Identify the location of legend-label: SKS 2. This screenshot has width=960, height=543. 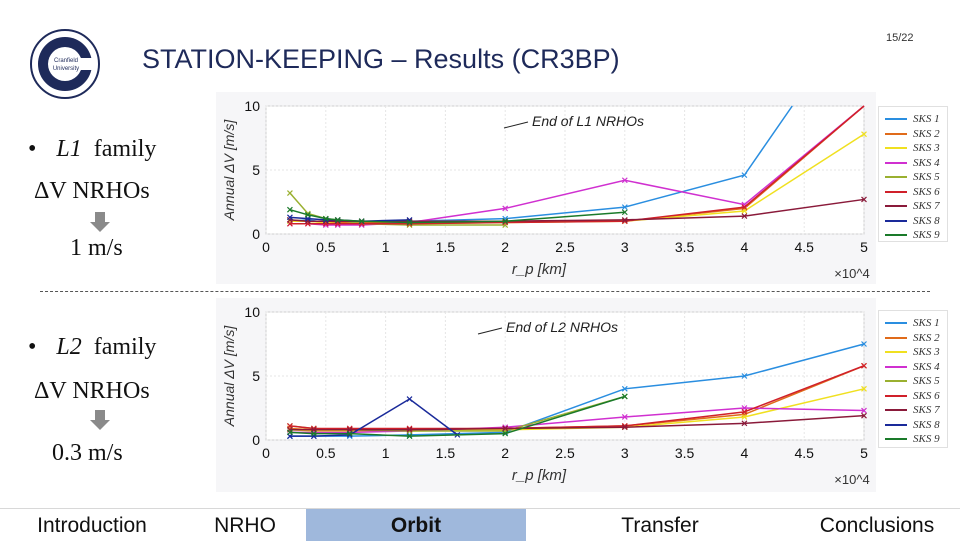
(926, 133).